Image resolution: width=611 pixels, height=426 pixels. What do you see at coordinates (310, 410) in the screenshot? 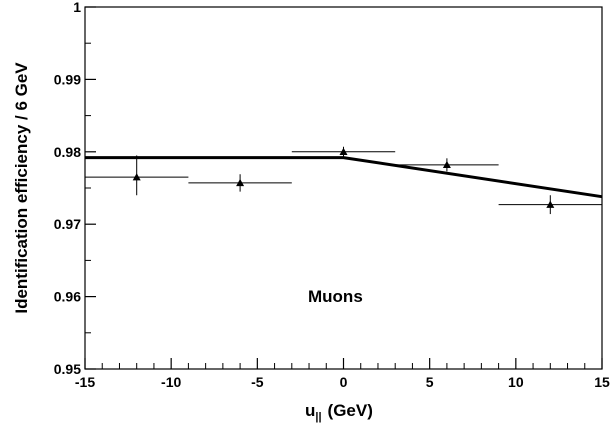
I see `x-axis-title-main: u` at bounding box center [310, 410].